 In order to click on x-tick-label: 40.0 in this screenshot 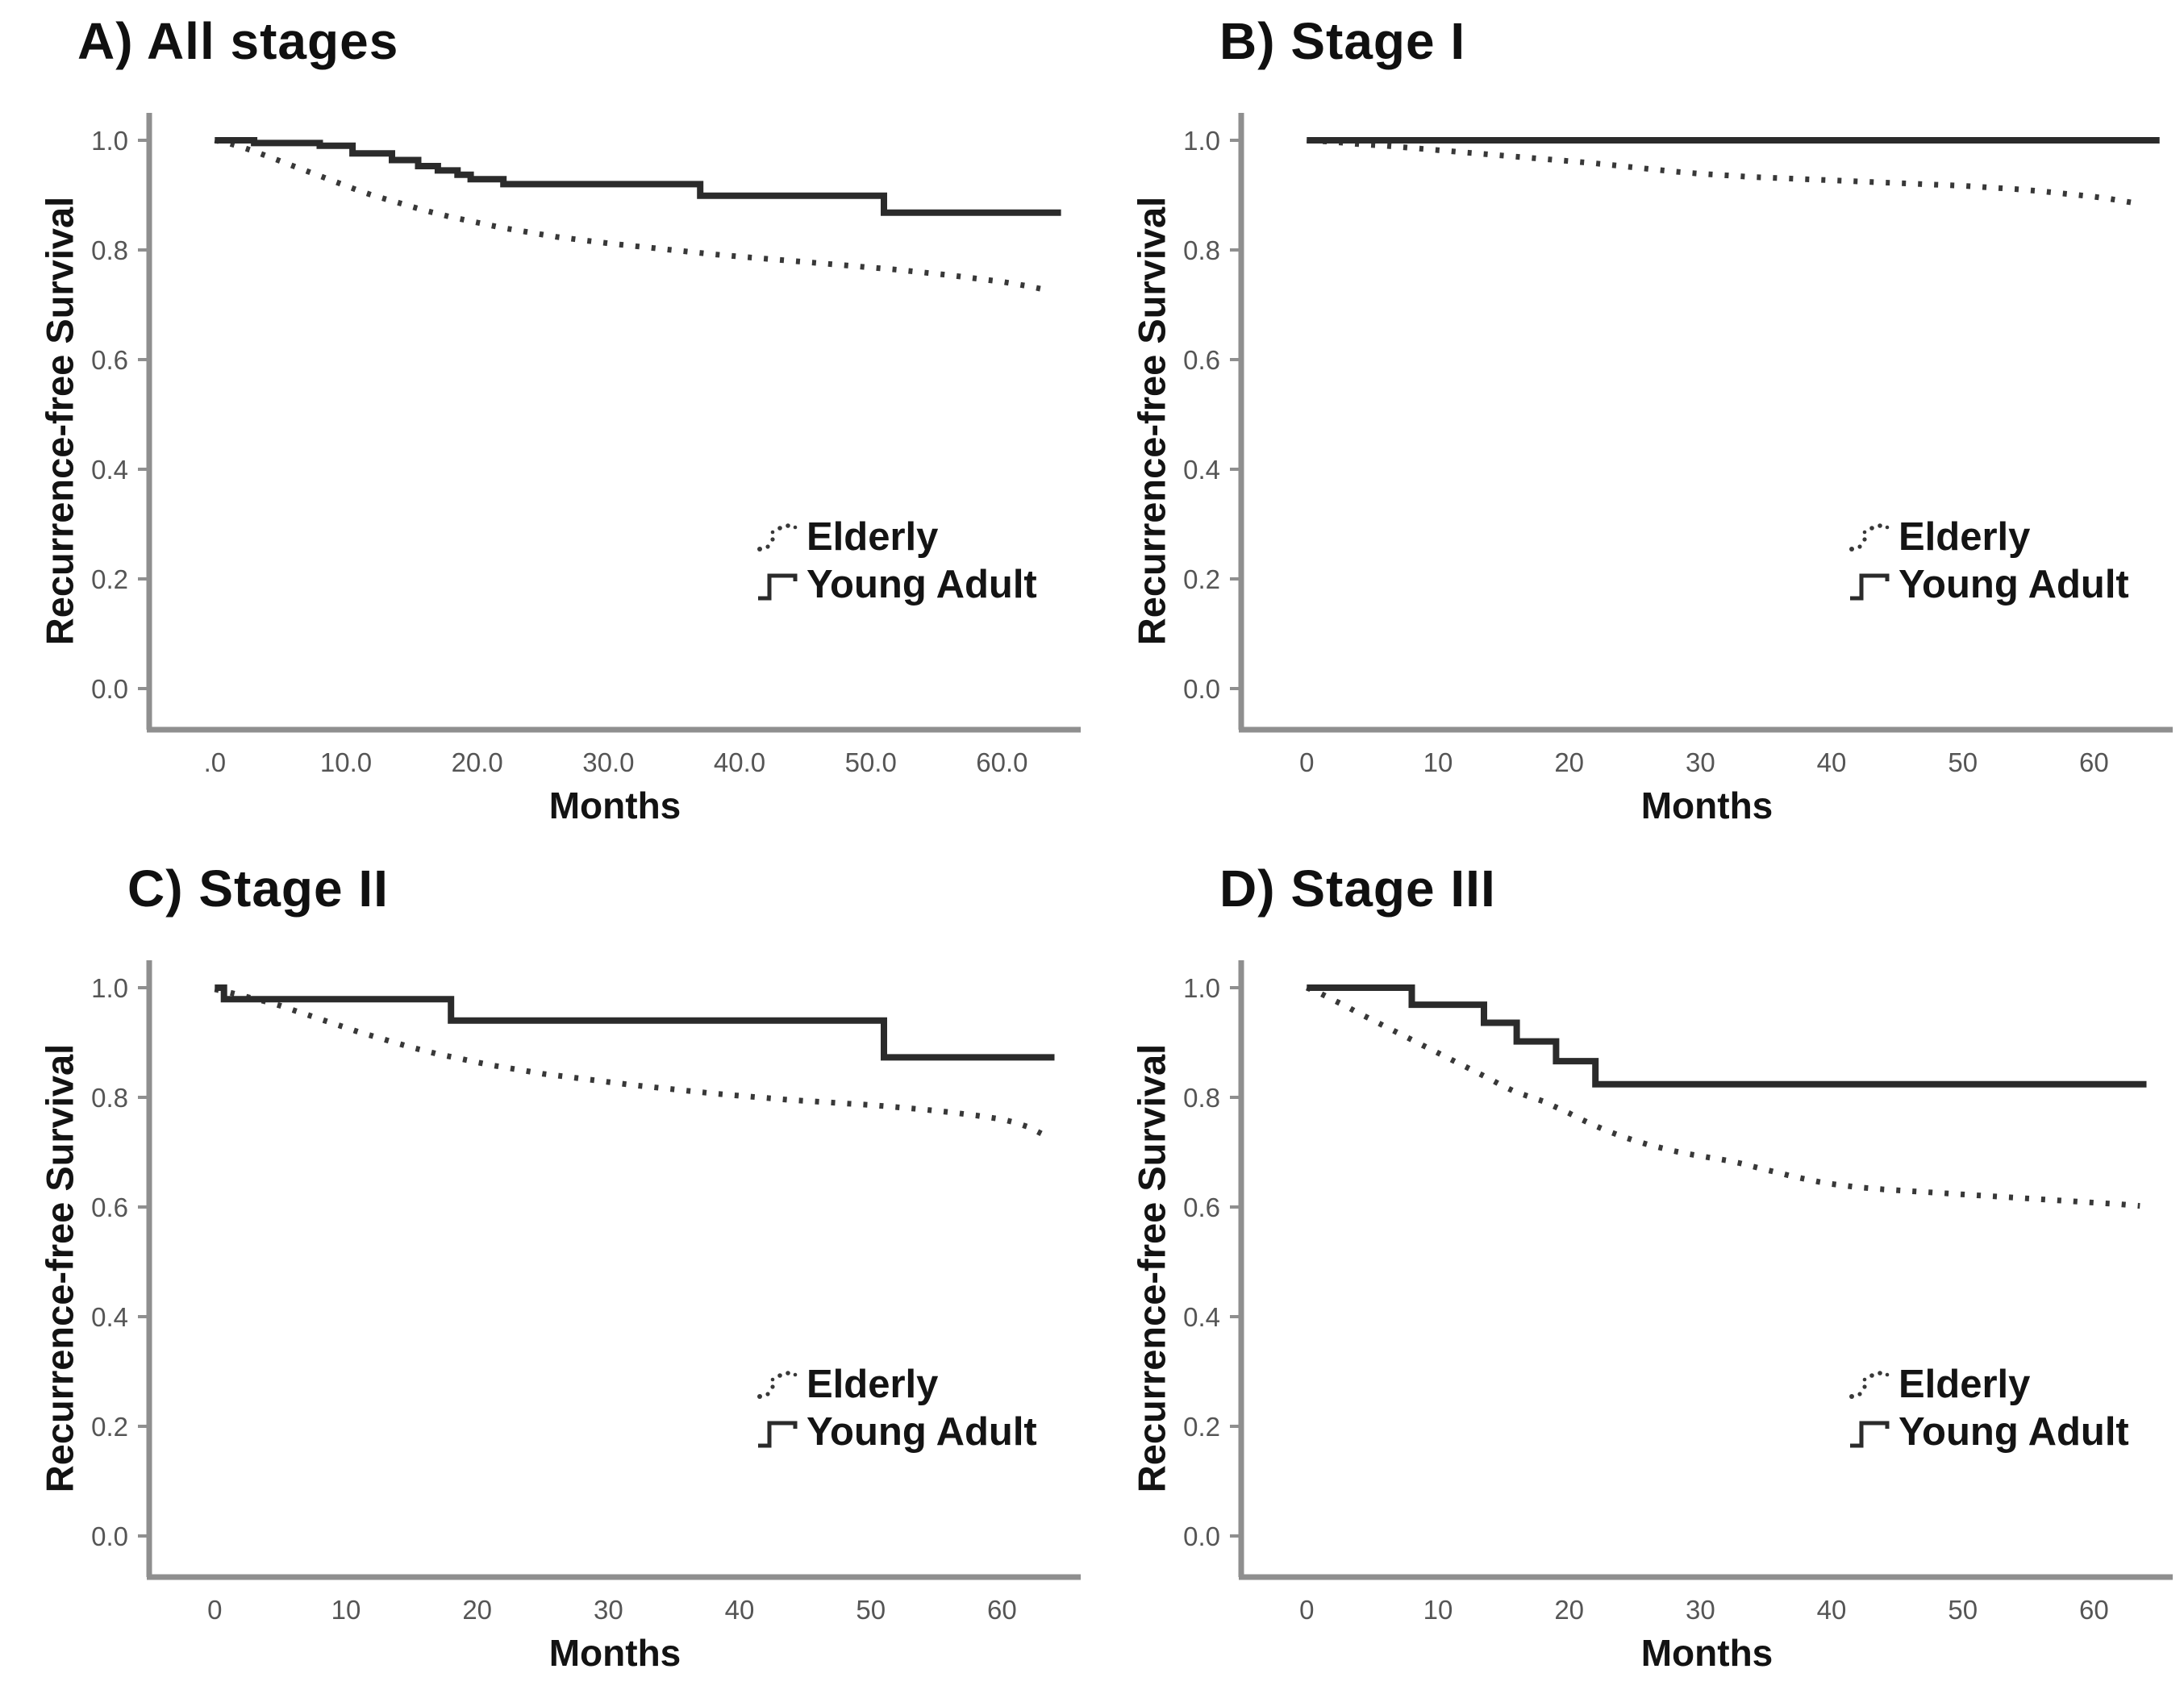, I will do `click(739, 762)`.